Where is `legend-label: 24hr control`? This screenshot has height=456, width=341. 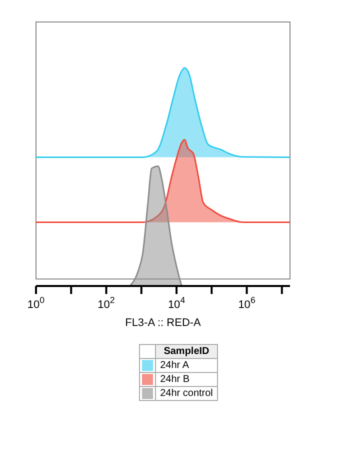 legend-label: 24hr control is located at coordinates (187, 393).